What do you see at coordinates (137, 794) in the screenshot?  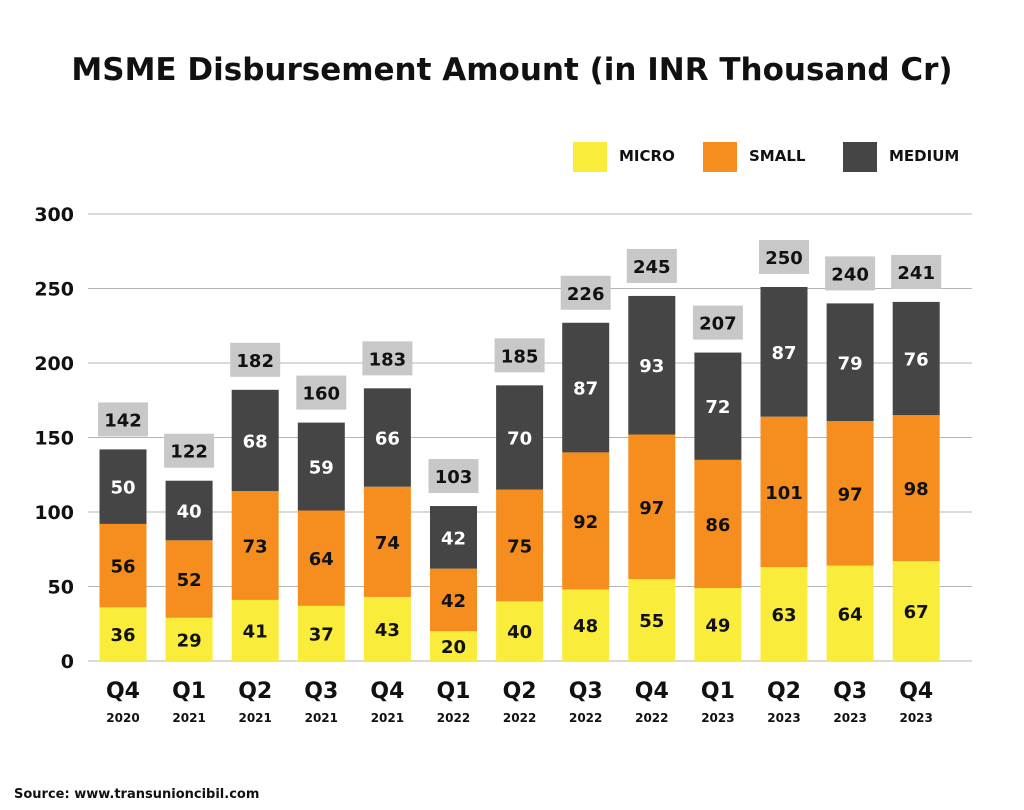 I see `source-note: Source: www.transunioncibil.com` at bounding box center [137, 794].